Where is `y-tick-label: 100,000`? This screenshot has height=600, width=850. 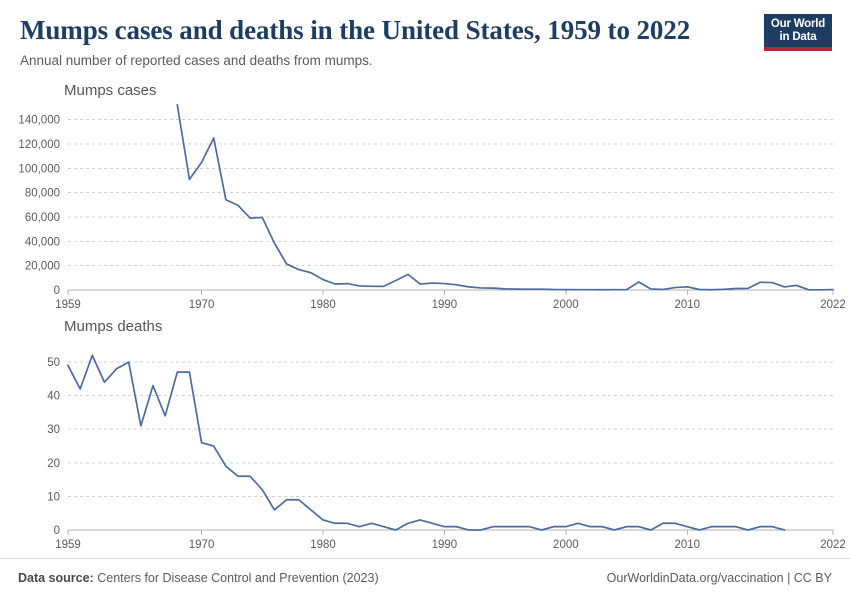 y-tick-label: 100,000 is located at coordinates (39, 169).